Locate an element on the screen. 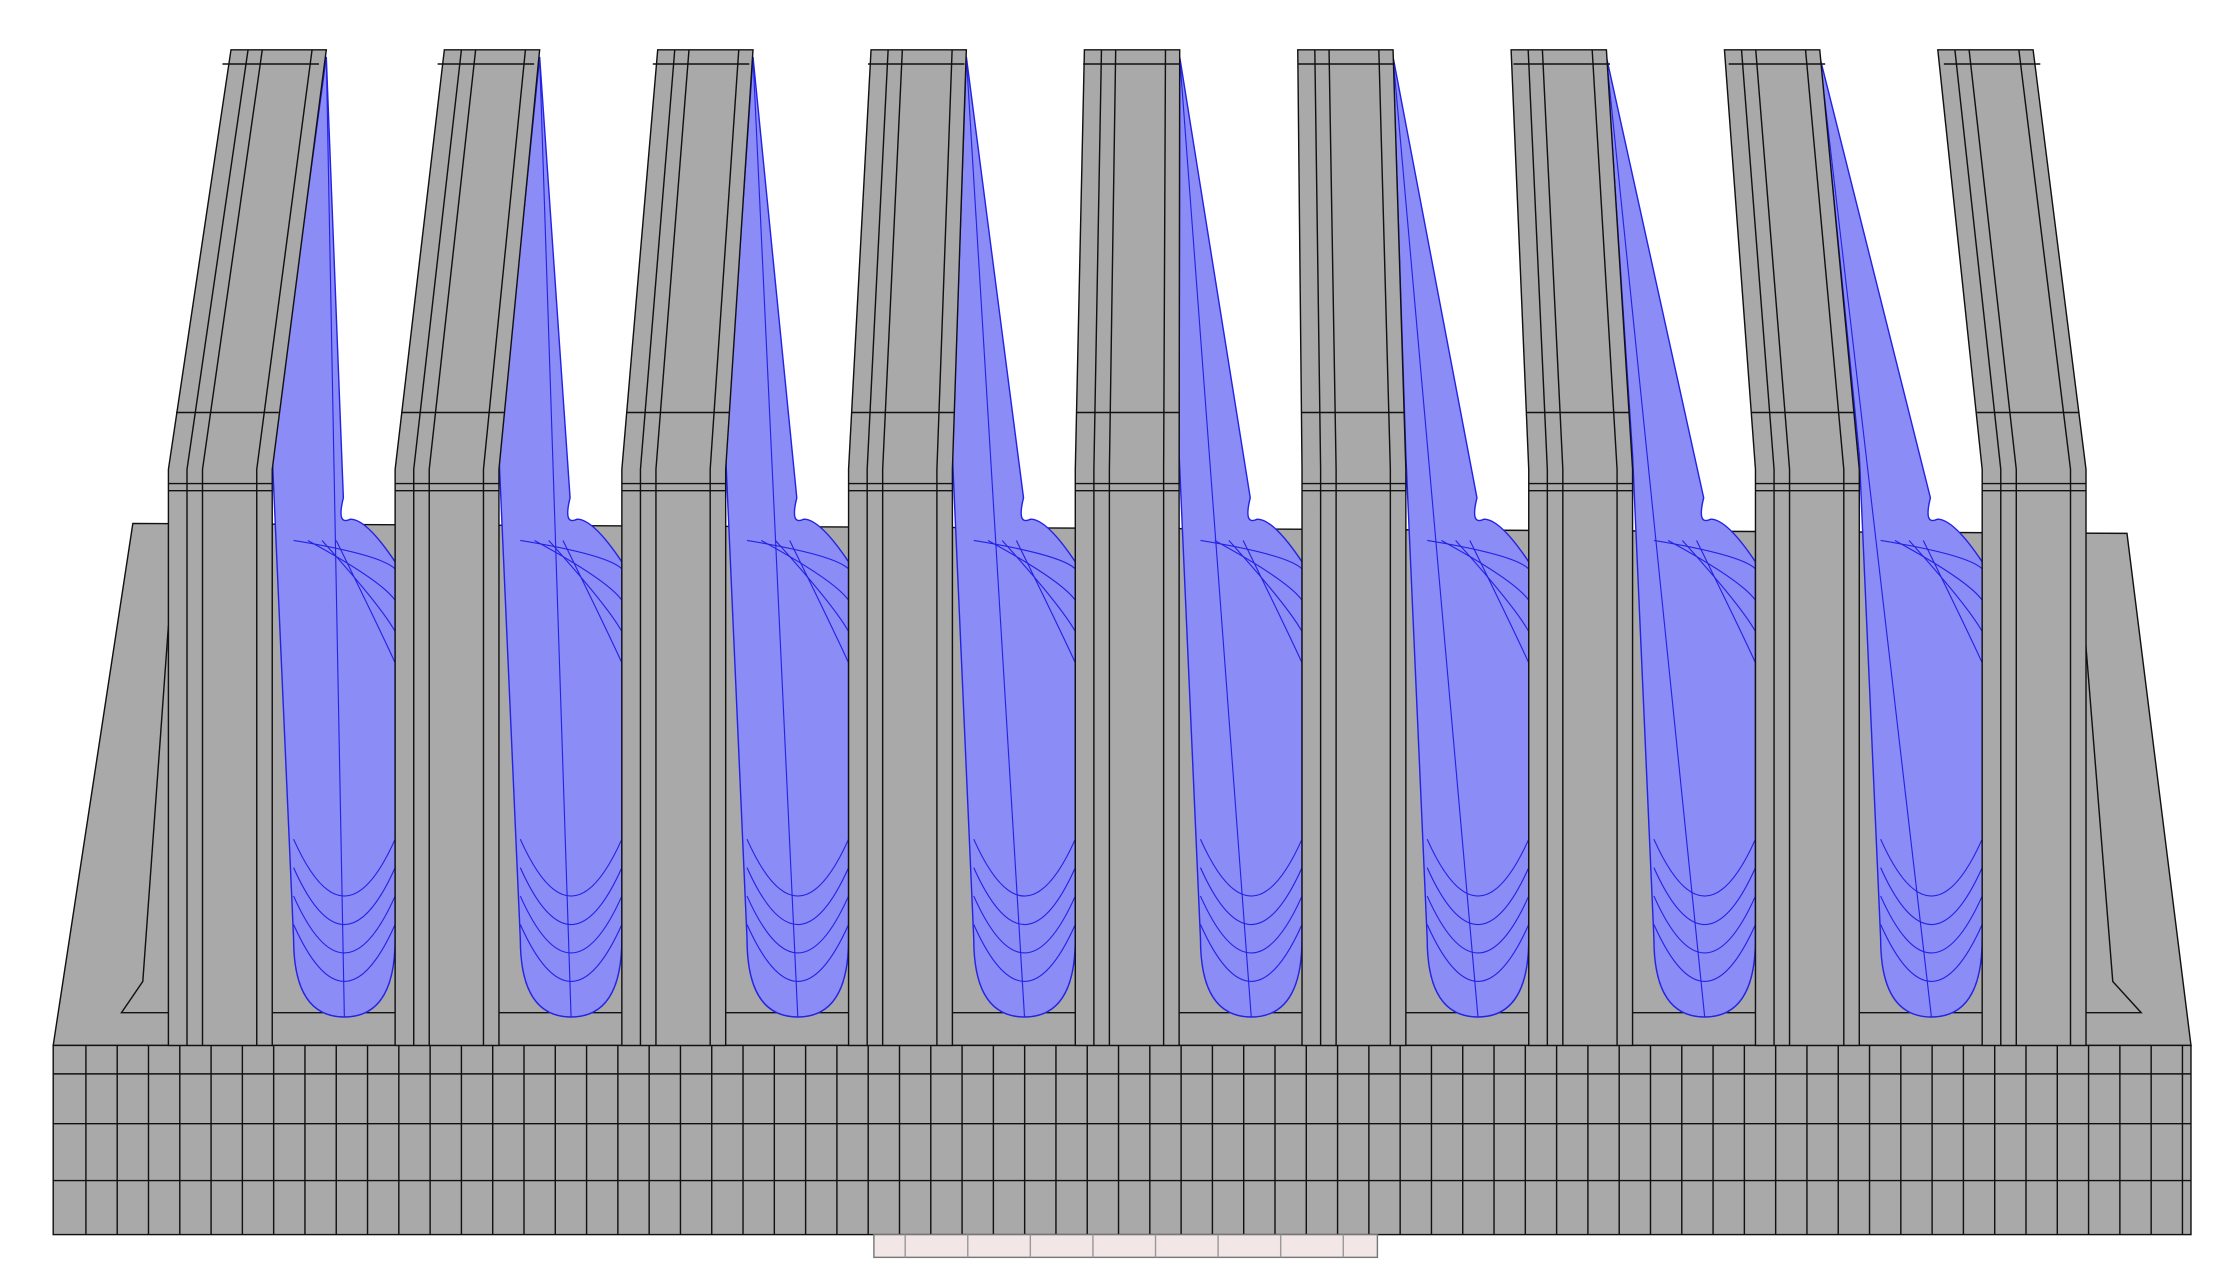 Image resolution: width=2220 pixels, height=1273 pixels. pad is located at coordinates (1126, 1246).